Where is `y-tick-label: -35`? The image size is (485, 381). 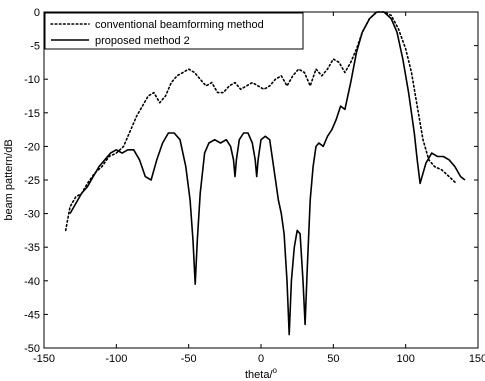
y-tick-label: -35 is located at coordinates (32, 248).